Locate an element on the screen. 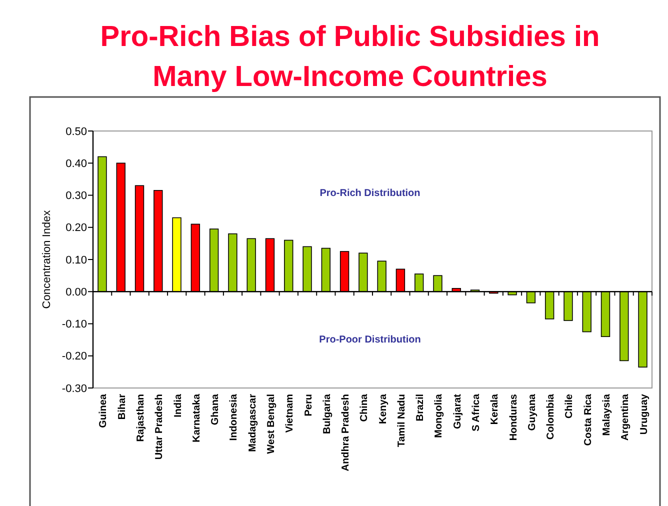 This screenshot has width=668, height=506. x-tick-label: Indonesia is located at coordinates (234, 417).